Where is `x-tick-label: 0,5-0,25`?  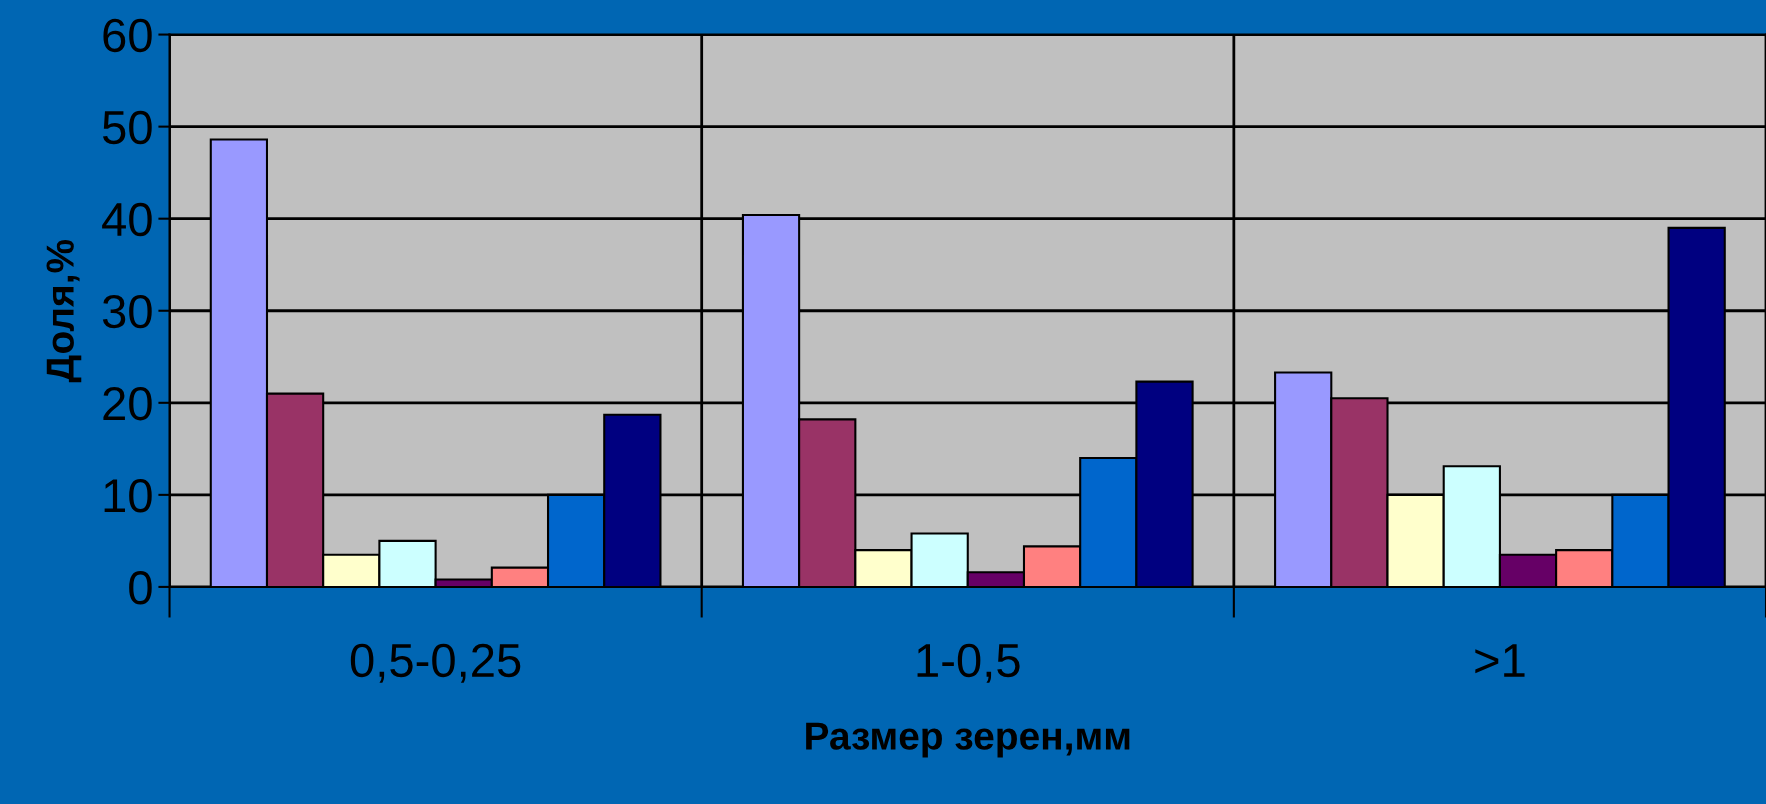 x-tick-label: 0,5-0,25 is located at coordinates (435, 663).